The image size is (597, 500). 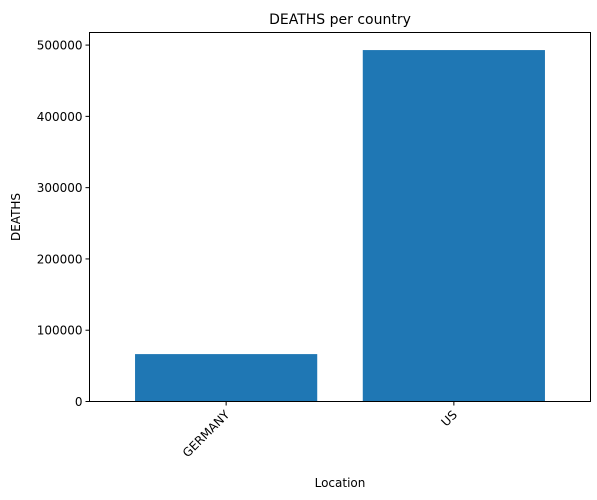 What do you see at coordinates (60, 46) in the screenshot?
I see `y-tick-label: 500000` at bounding box center [60, 46].